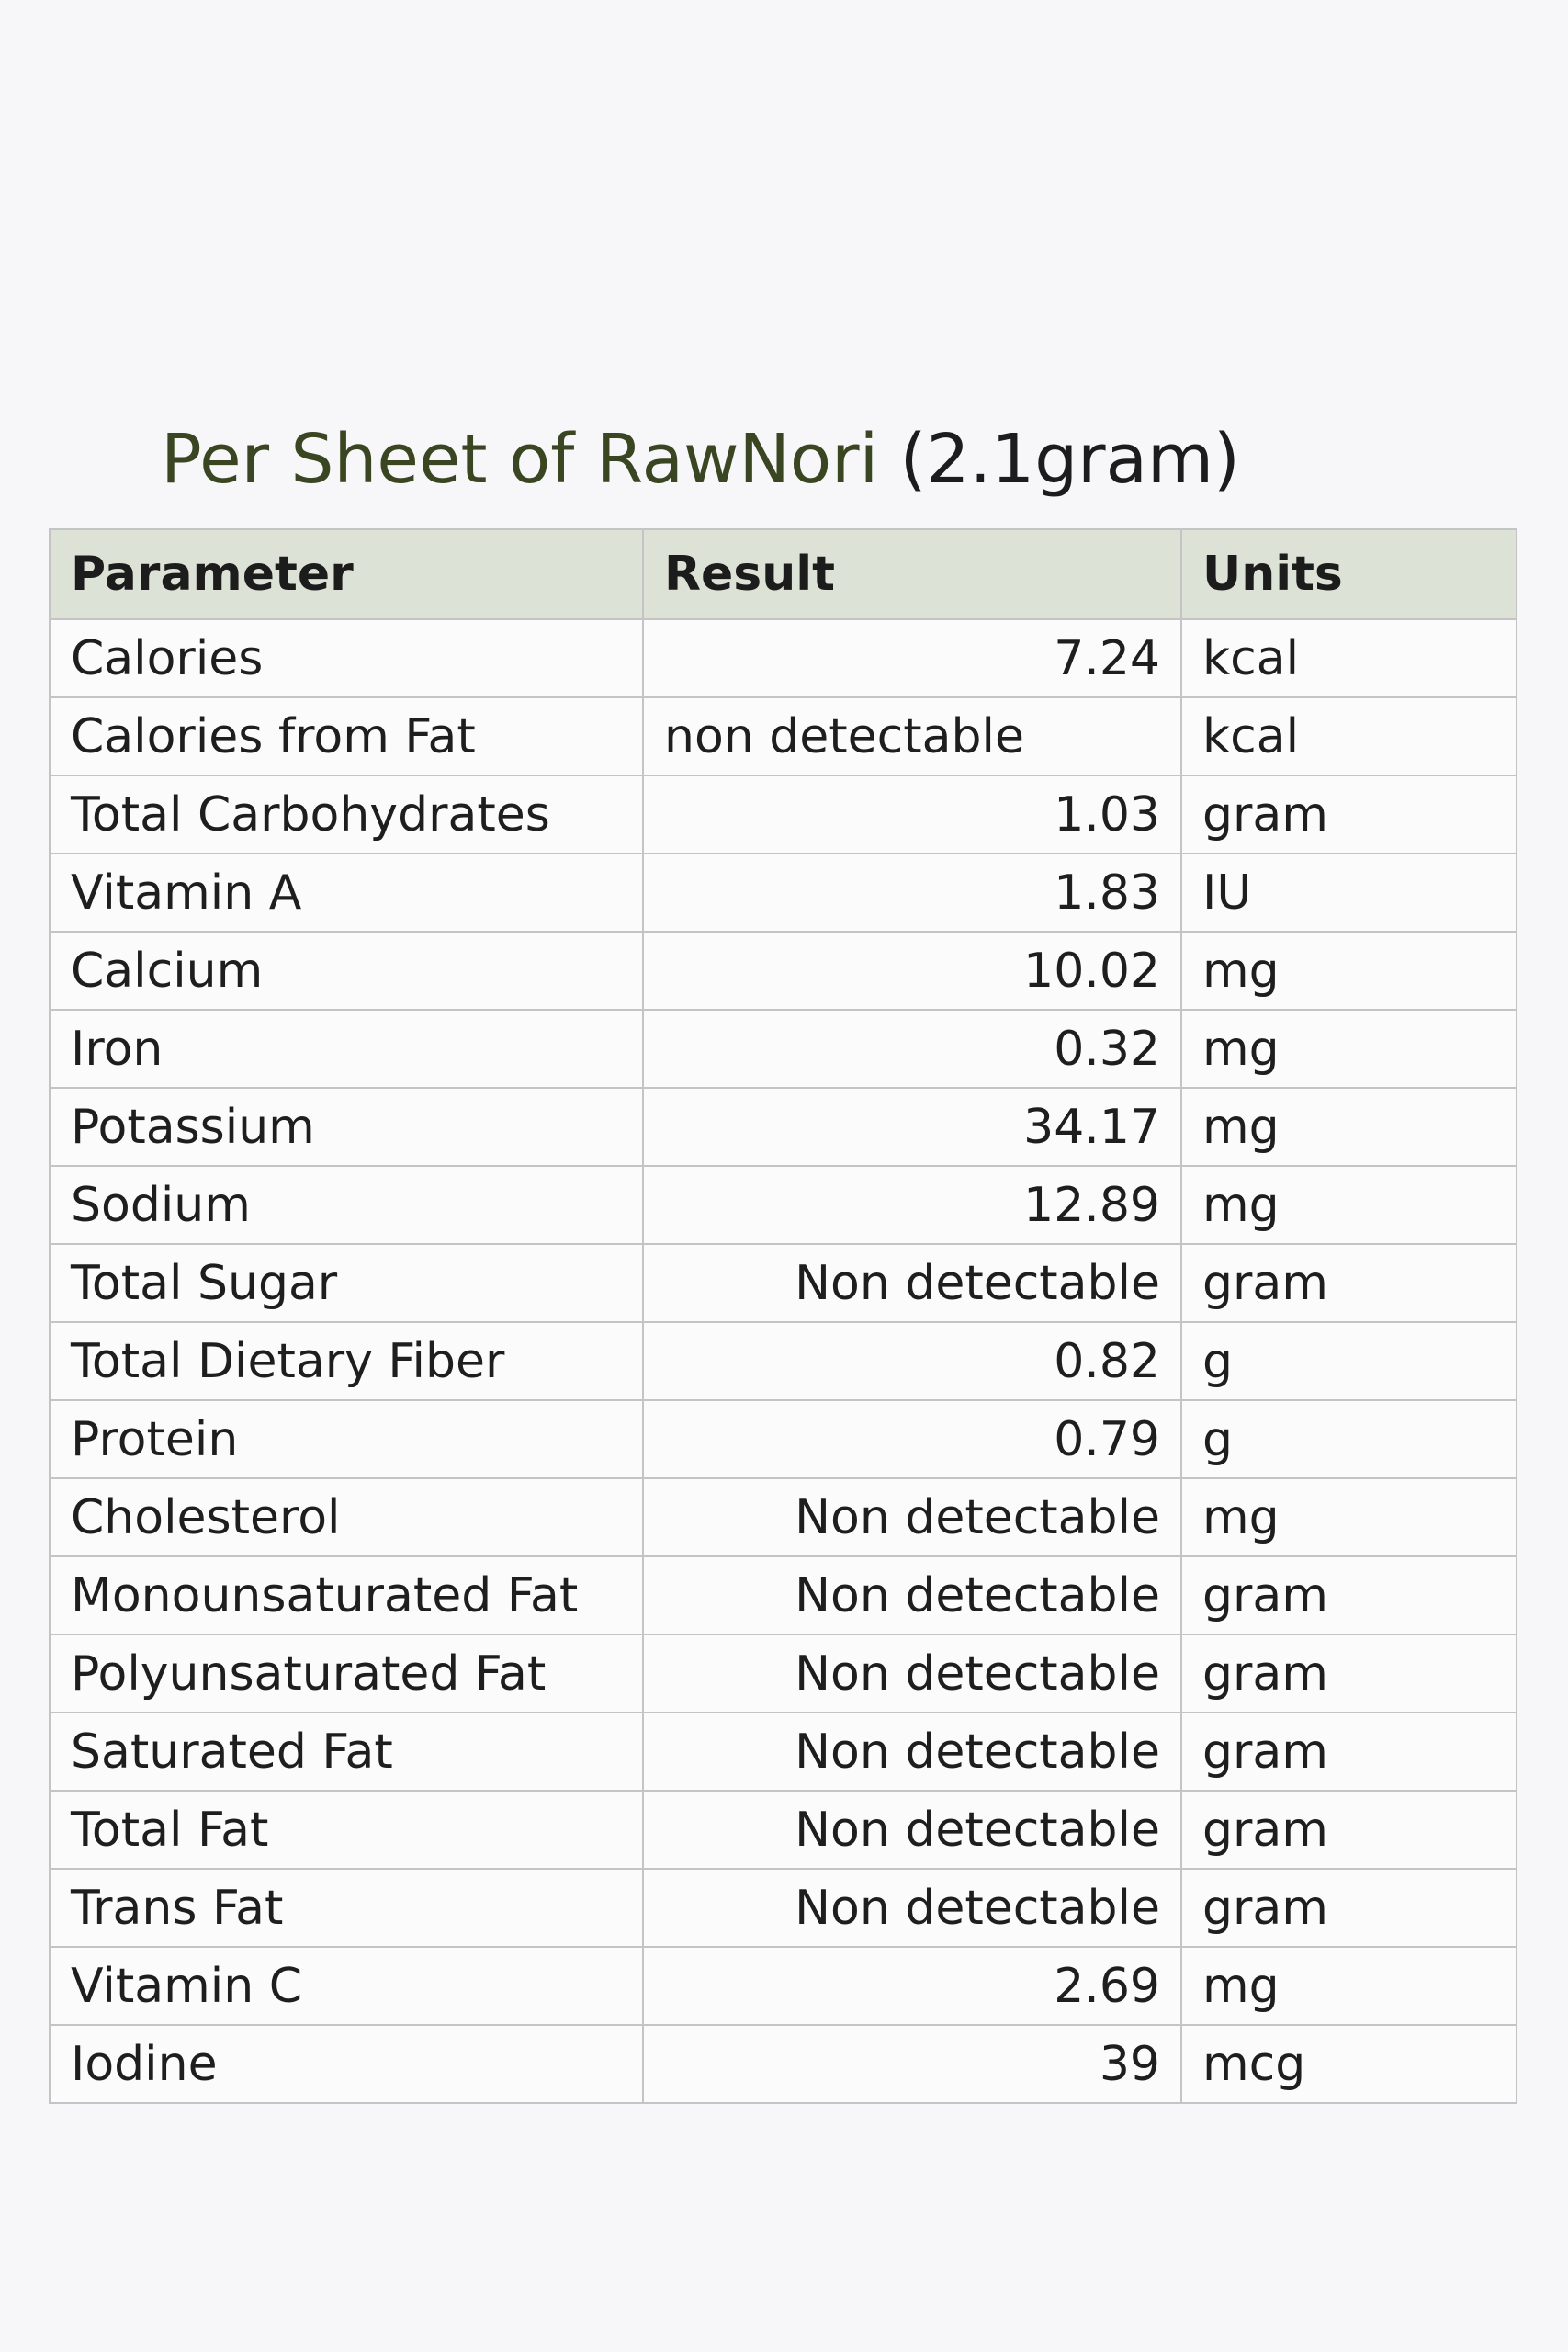 The width and height of the screenshot is (1568, 2352). Describe the element at coordinates (347, 1673) in the screenshot. I see `parameter-cell: Polyunsaturated Fat` at that location.